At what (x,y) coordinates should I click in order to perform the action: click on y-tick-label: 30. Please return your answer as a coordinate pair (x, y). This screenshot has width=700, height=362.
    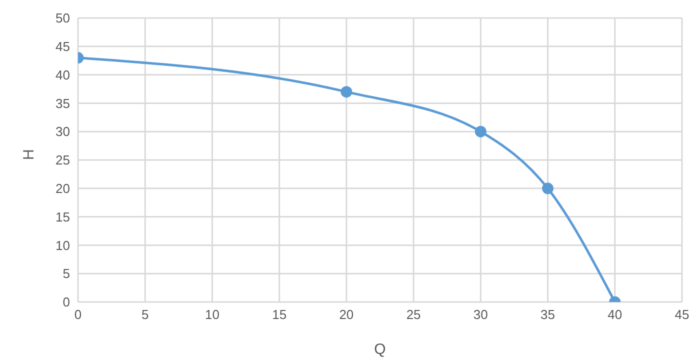
    Looking at the image, I should click on (63, 132).